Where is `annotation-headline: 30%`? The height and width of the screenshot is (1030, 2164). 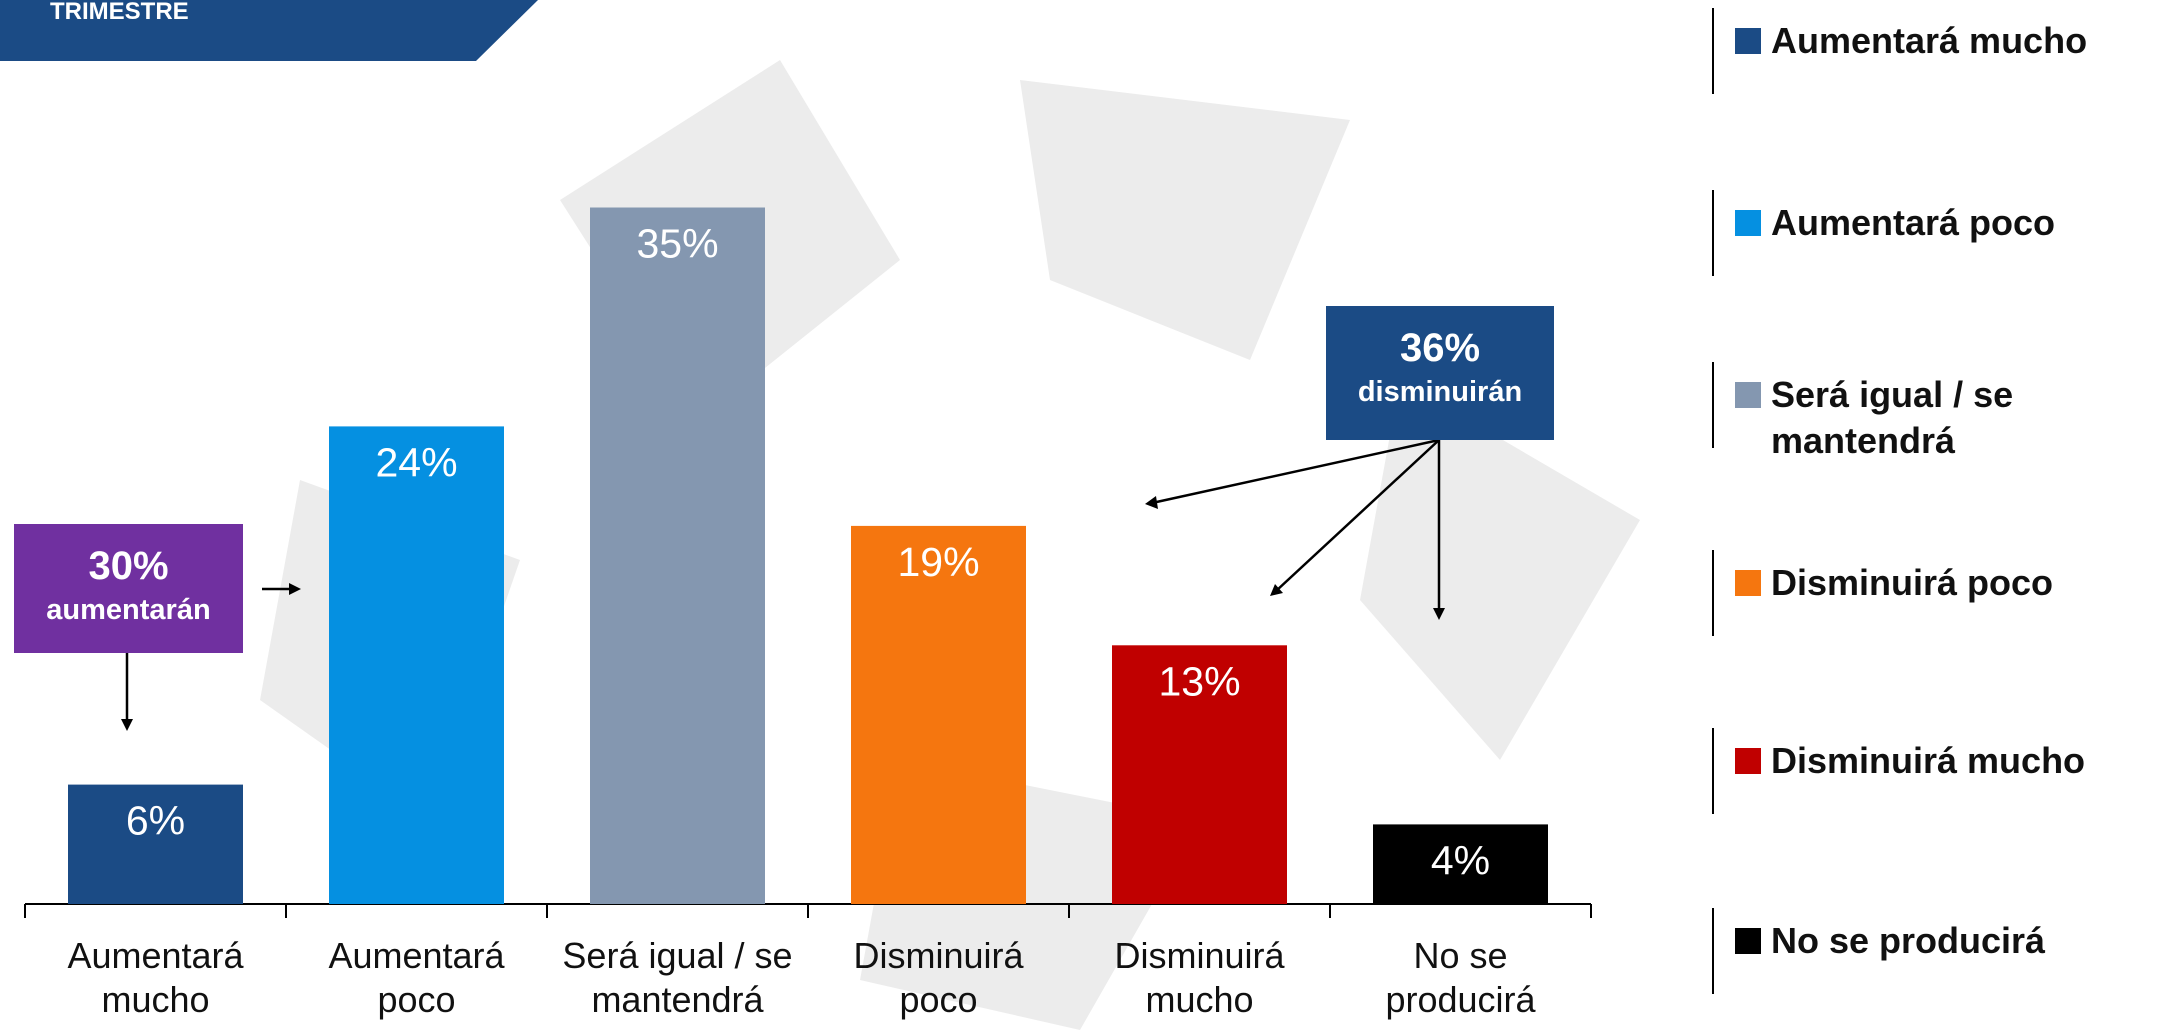
annotation-headline: 30% is located at coordinates (128, 566).